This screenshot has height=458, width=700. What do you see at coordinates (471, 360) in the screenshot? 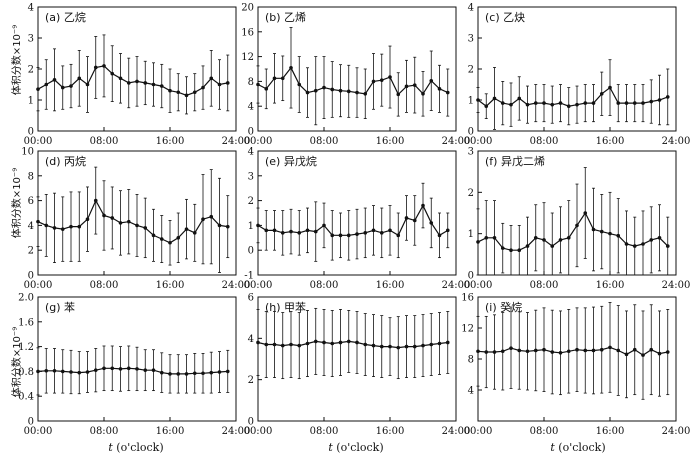
I see `y-tick-label: 8` at bounding box center [471, 360].